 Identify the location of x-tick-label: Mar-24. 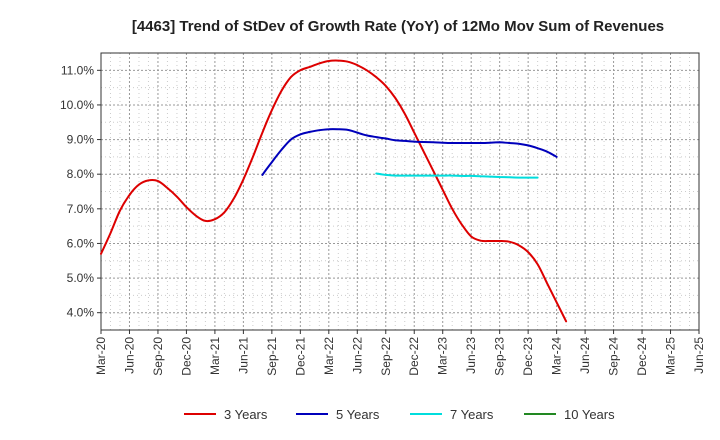
(557, 356).